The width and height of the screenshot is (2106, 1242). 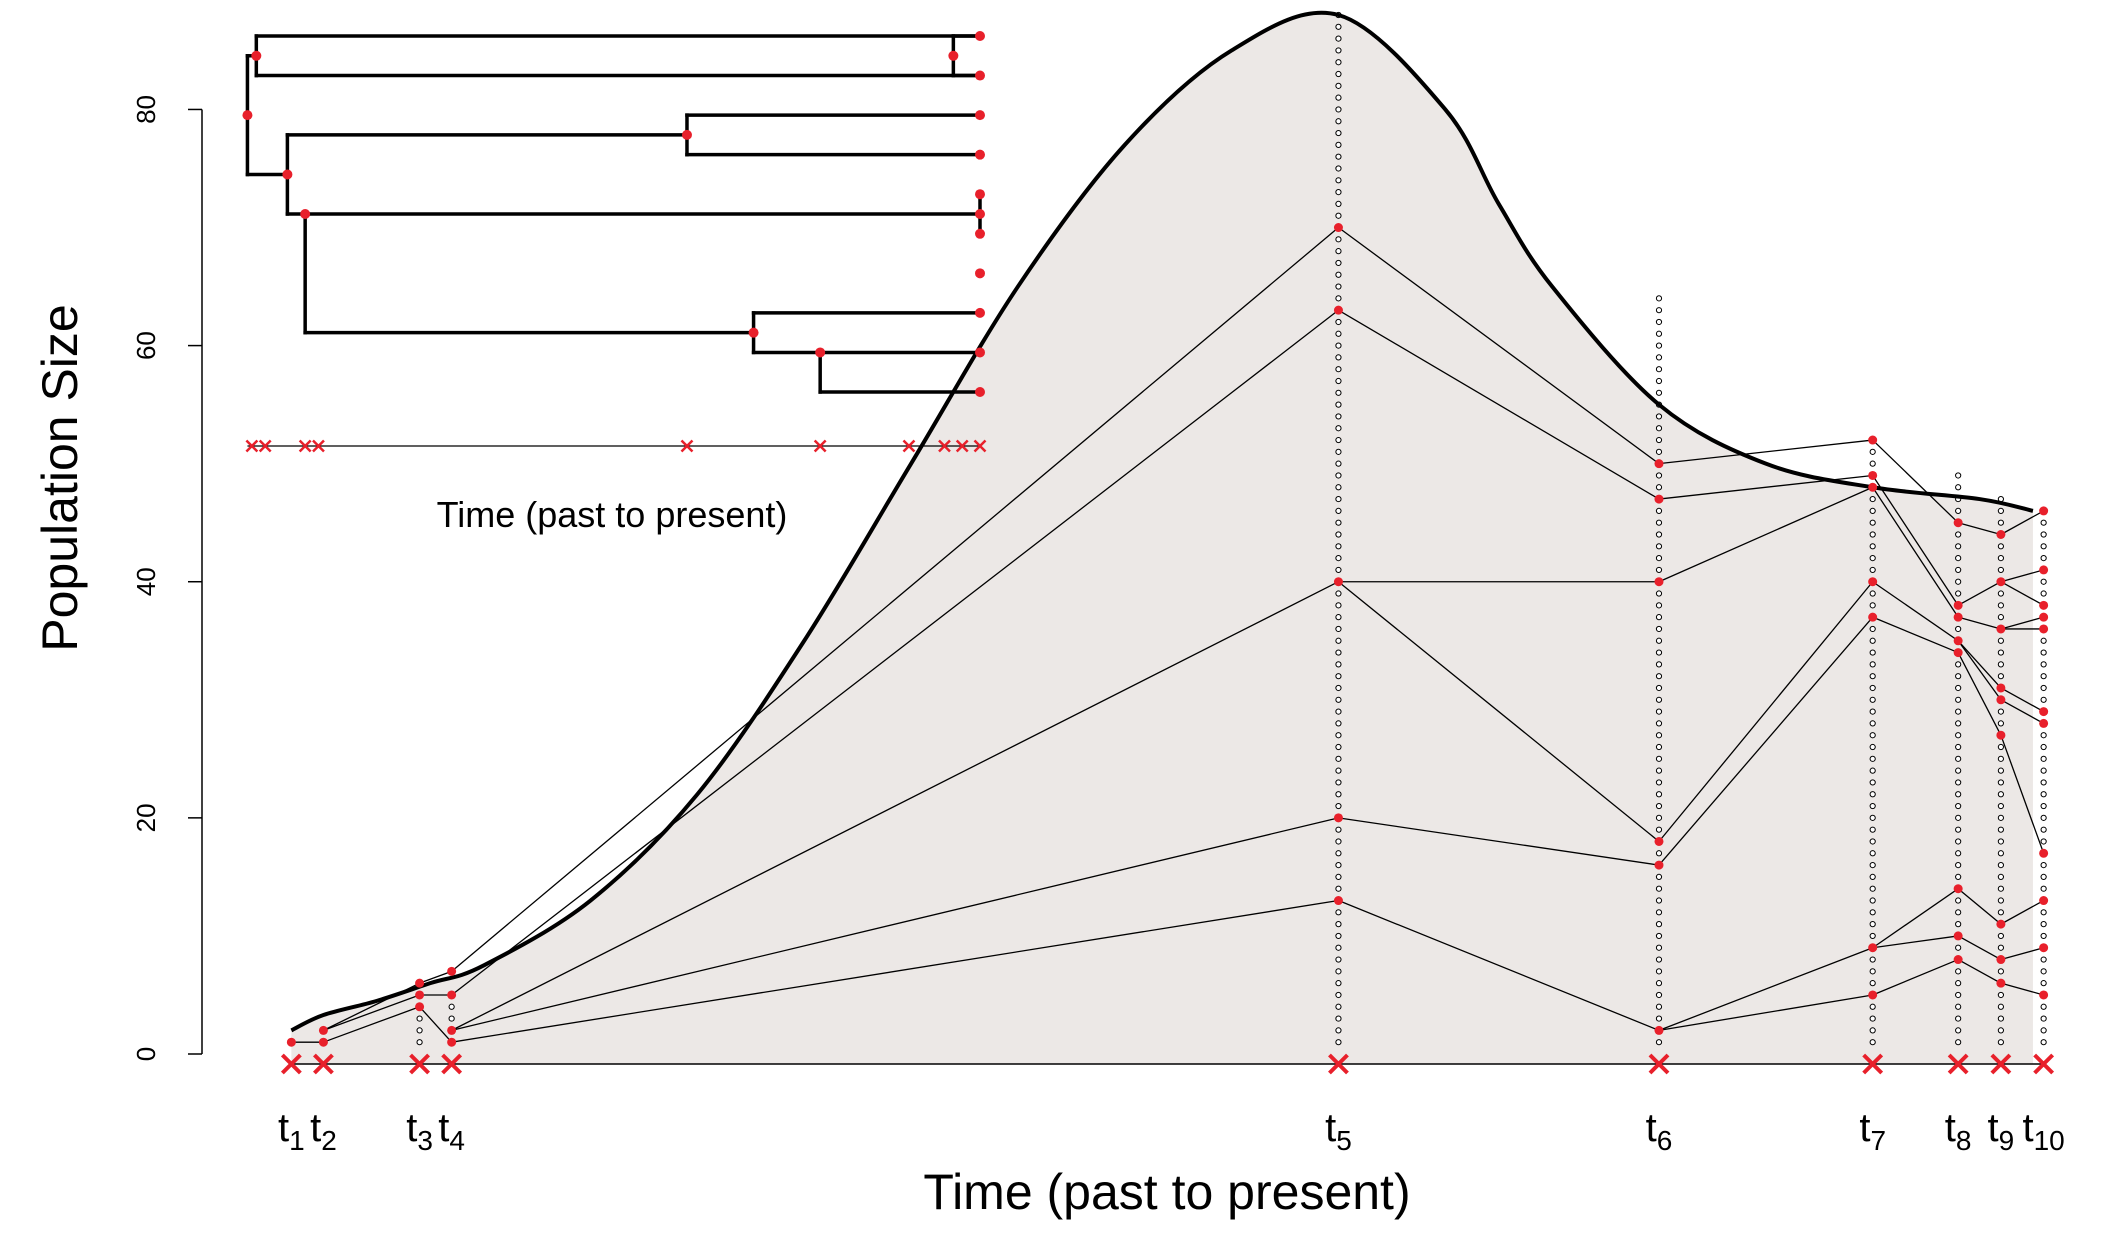 I want to click on inset-axis-title: Time (past to present), so click(x=612, y=514).